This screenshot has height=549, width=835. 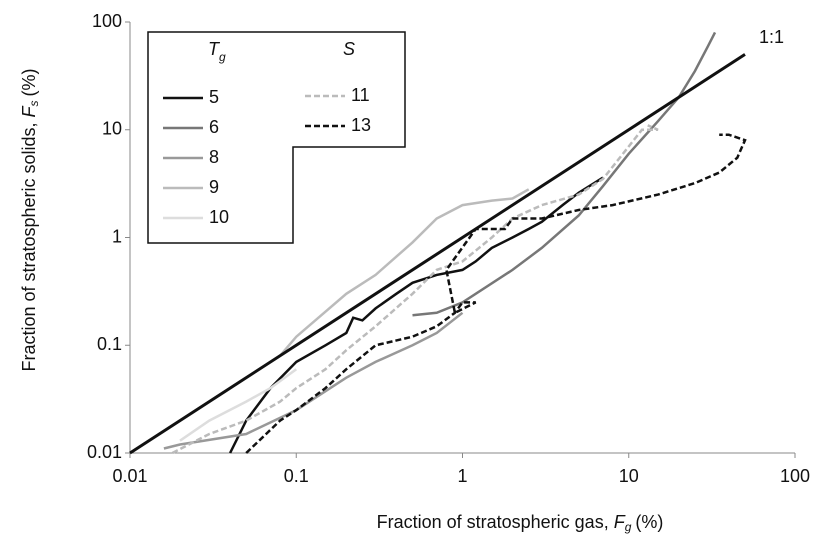 What do you see at coordinates (214, 127) in the screenshot?
I see `legend-label: 6` at bounding box center [214, 127].